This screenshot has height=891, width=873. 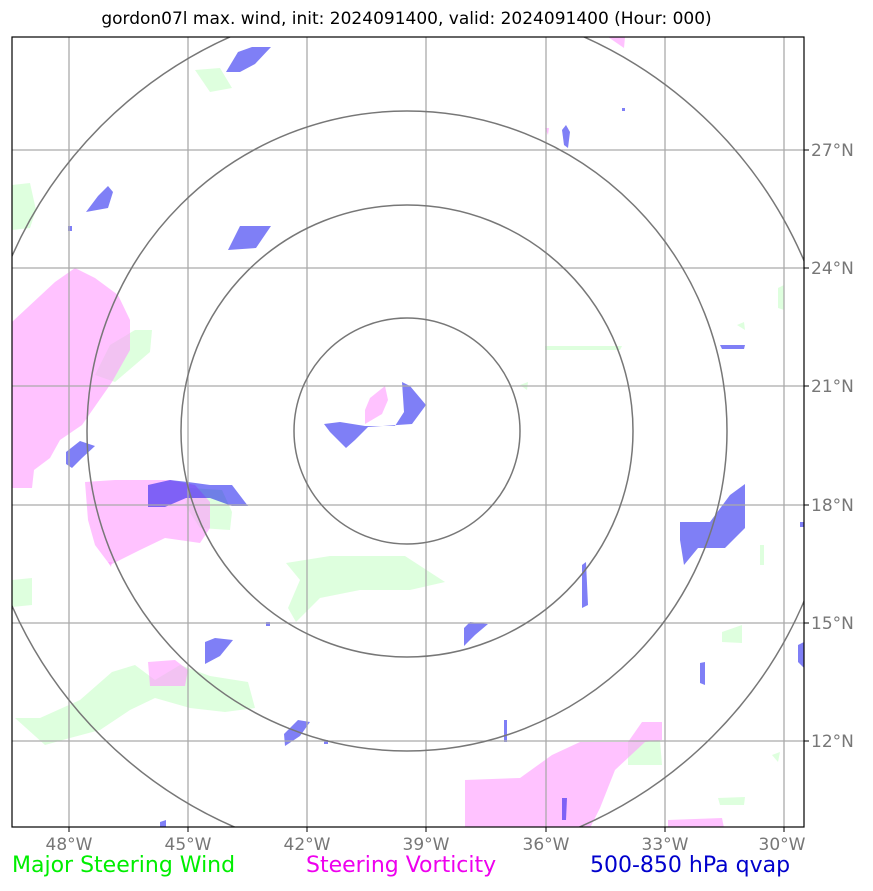 I want to click on lon-tick-label: 48°W, so click(x=69, y=845).